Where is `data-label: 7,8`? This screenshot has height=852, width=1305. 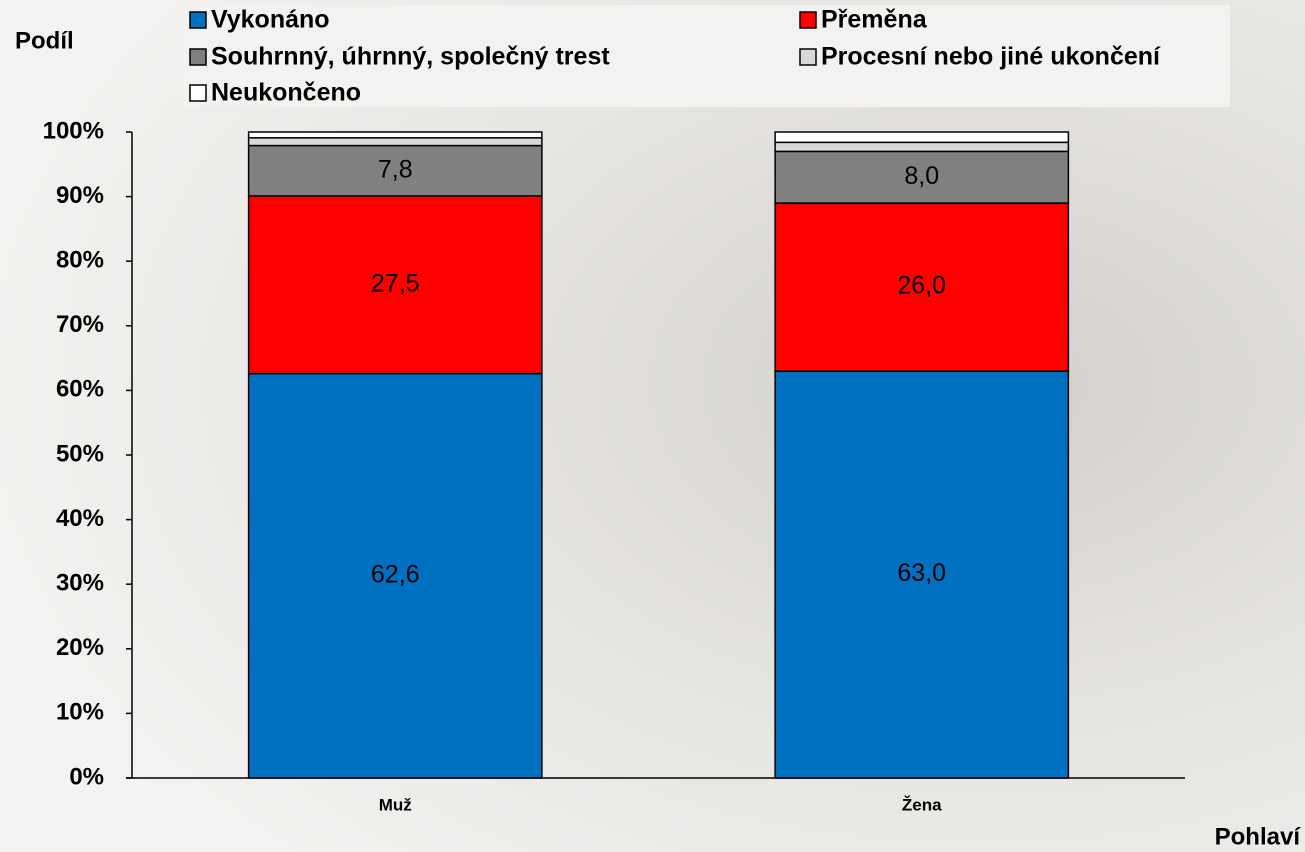 data-label: 7,8 is located at coordinates (395, 169).